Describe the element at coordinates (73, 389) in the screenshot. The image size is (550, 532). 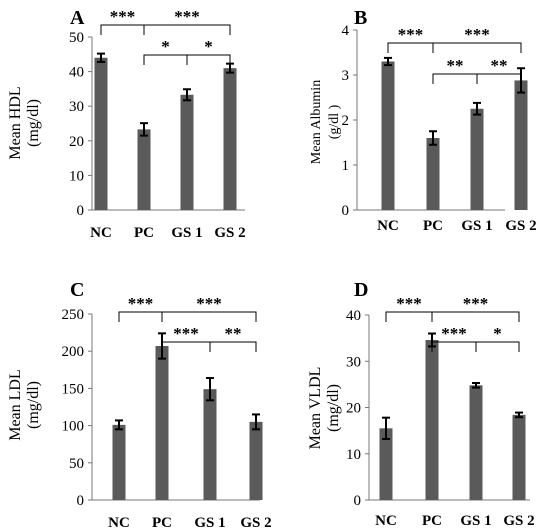
I see `y-tick-label: 150` at that location.